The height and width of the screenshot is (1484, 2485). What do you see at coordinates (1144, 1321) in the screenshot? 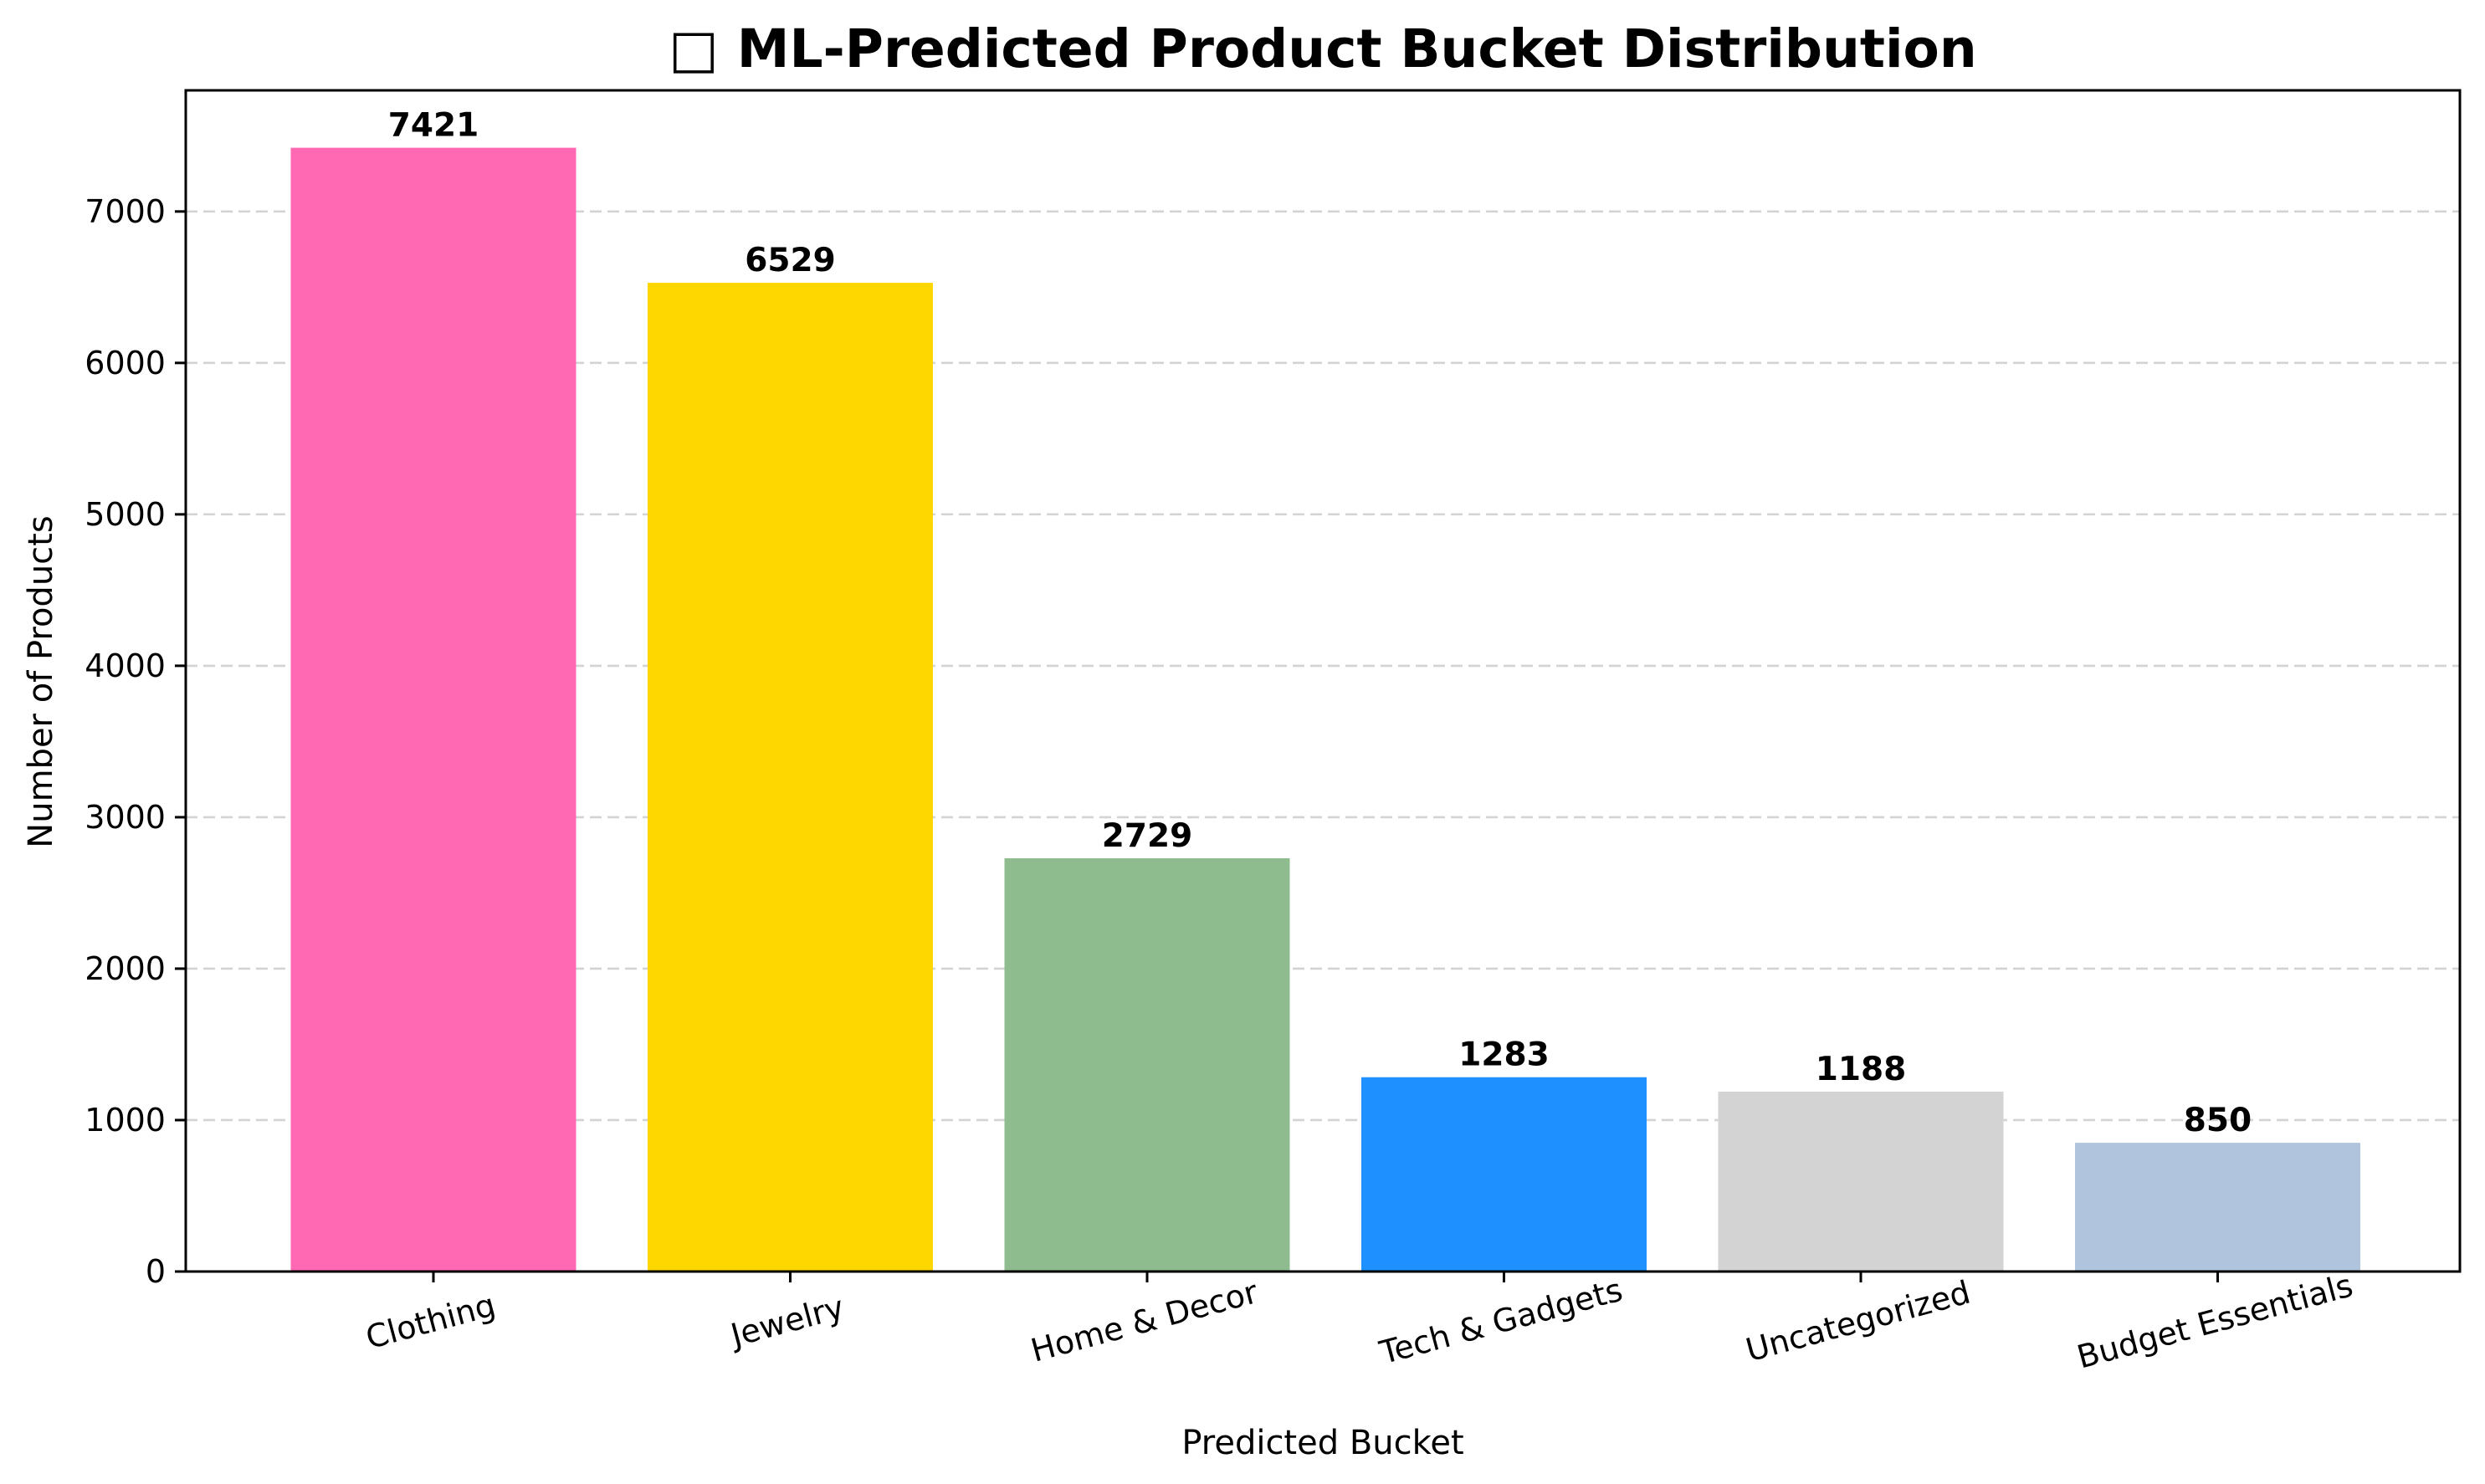
I see `x-tick-label: Home & Decor` at bounding box center [1144, 1321].